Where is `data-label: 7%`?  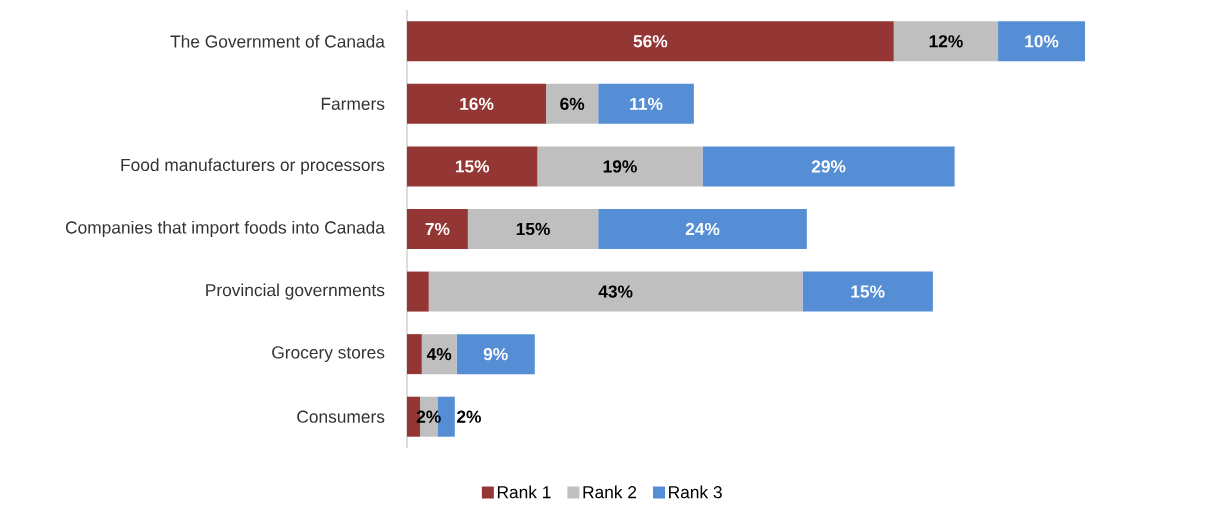
data-label: 7% is located at coordinates (437, 229).